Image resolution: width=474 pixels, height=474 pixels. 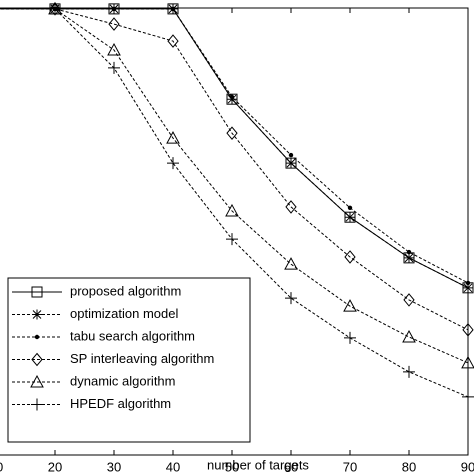 What do you see at coordinates (350, 466) in the screenshot?
I see `x-tick-label: 70` at bounding box center [350, 466].